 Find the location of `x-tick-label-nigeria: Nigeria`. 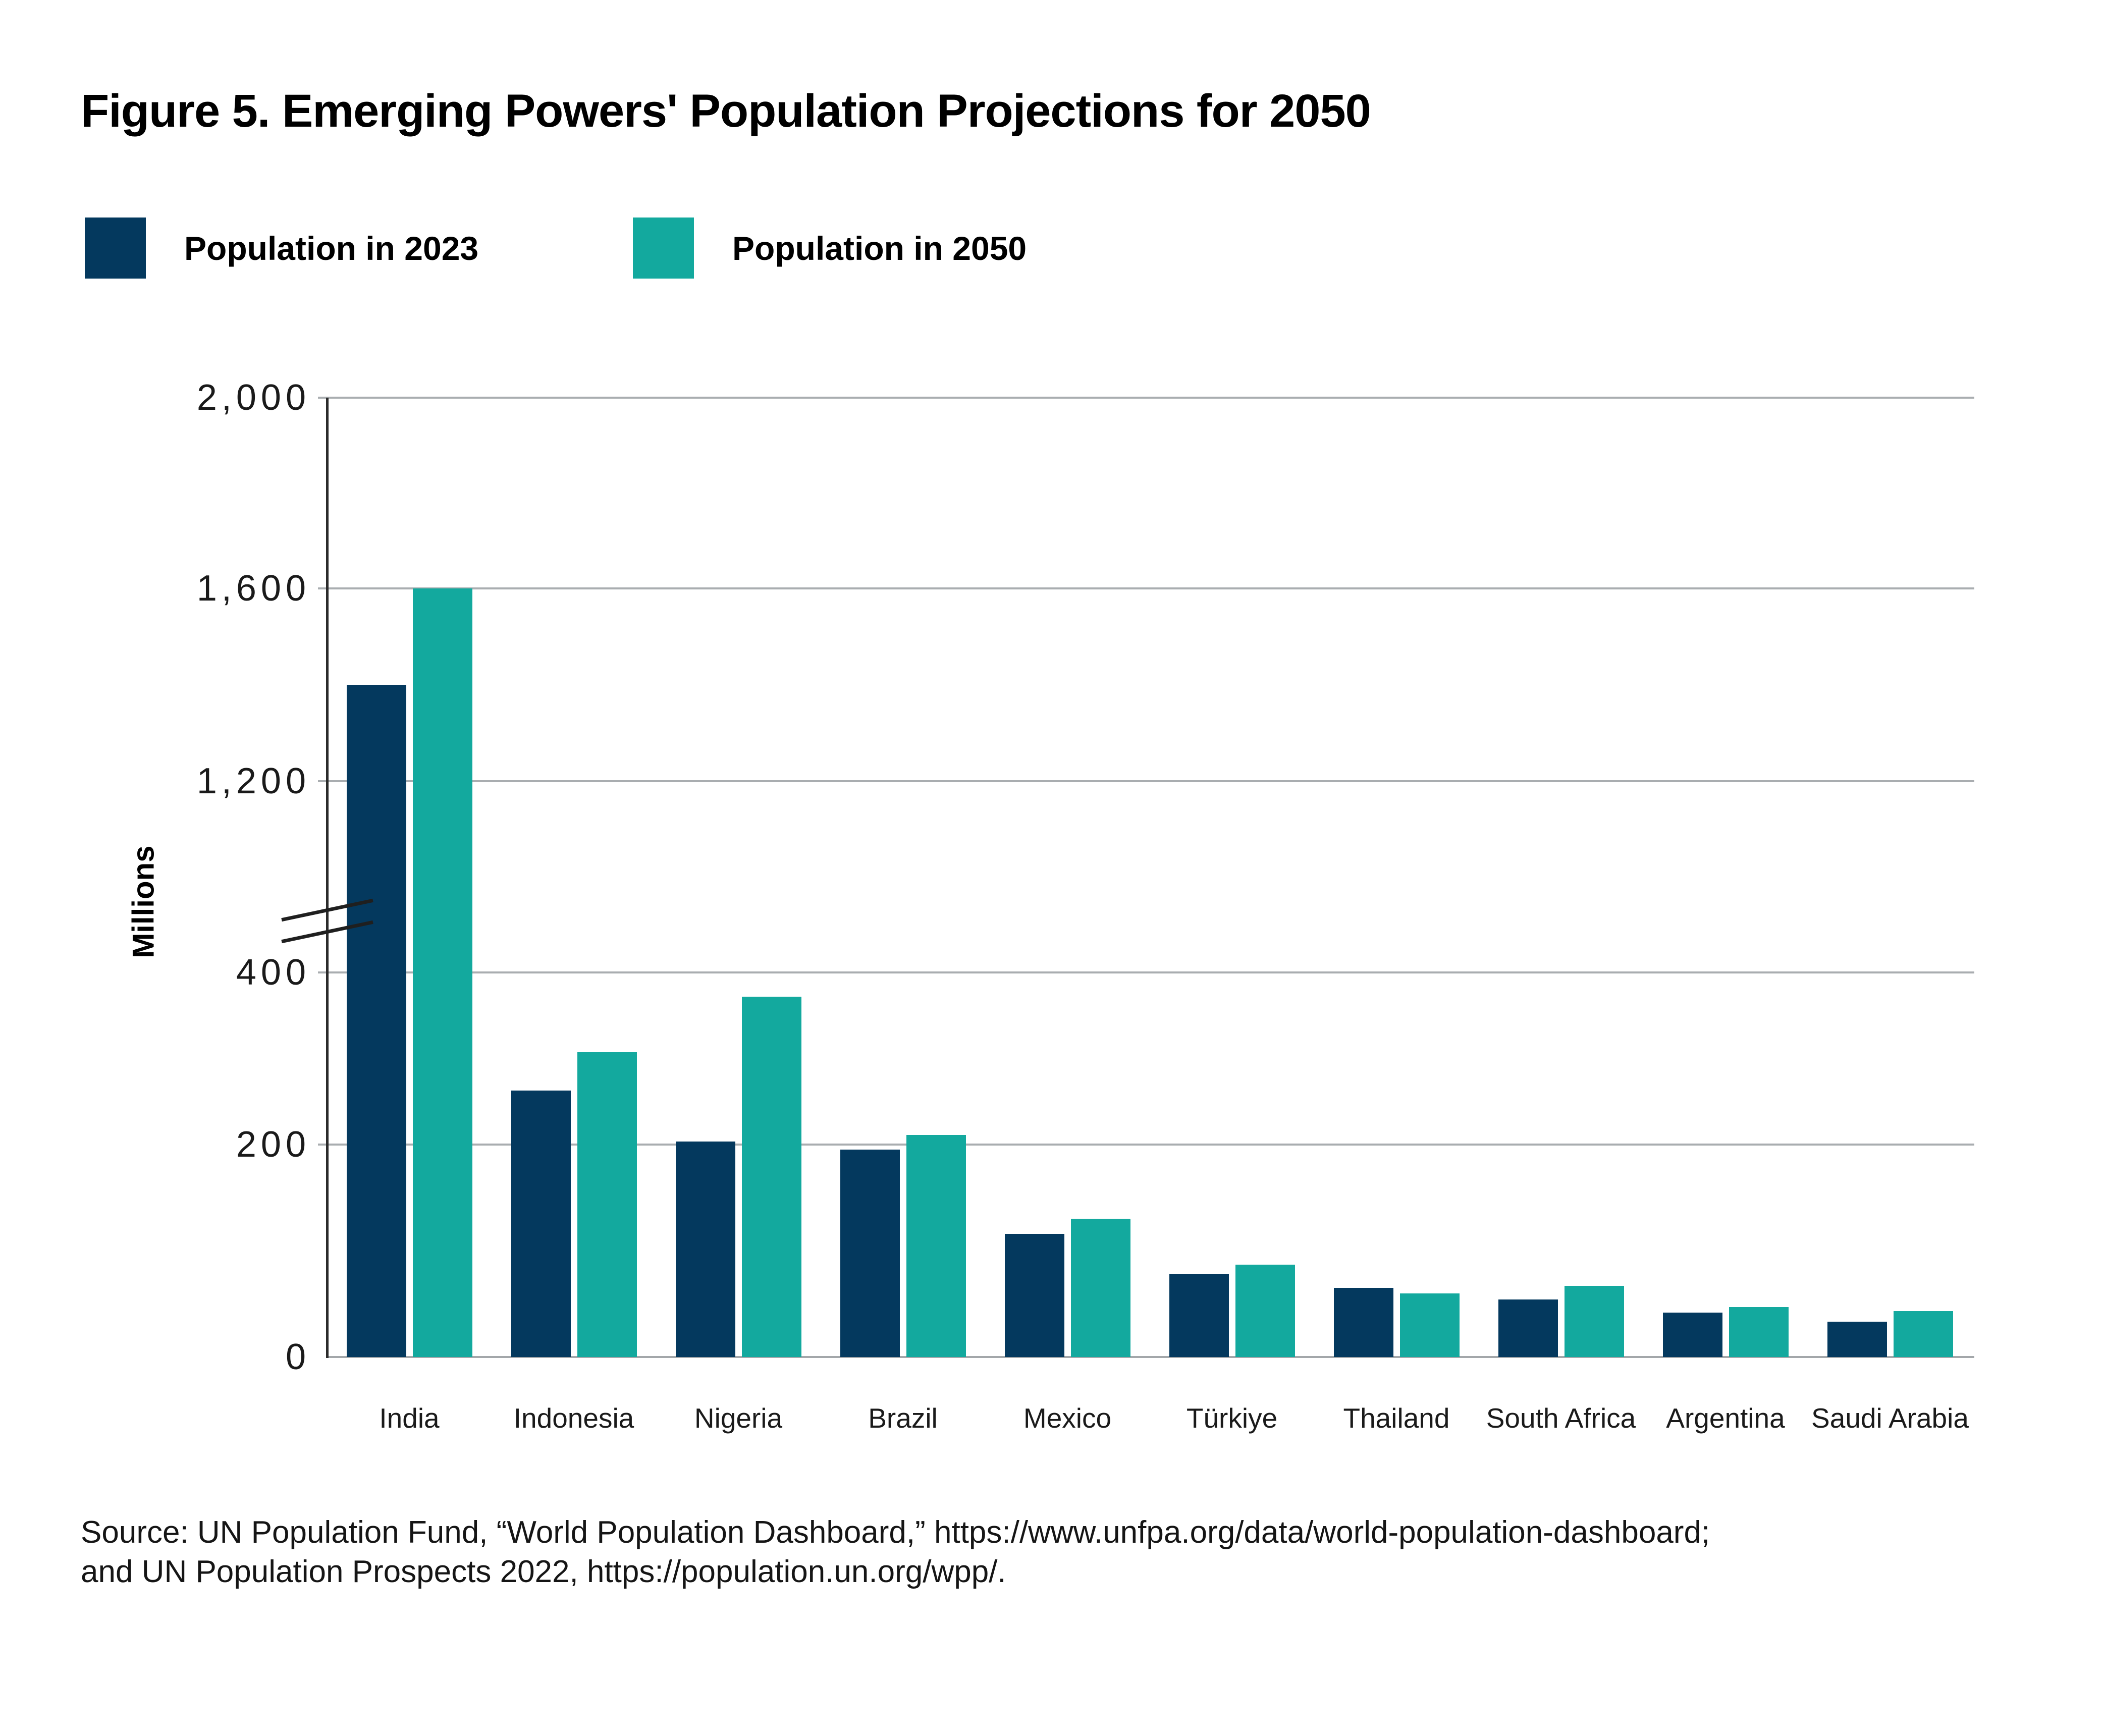

x-tick-label-nigeria: Nigeria is located at coordinates (738, 1418).